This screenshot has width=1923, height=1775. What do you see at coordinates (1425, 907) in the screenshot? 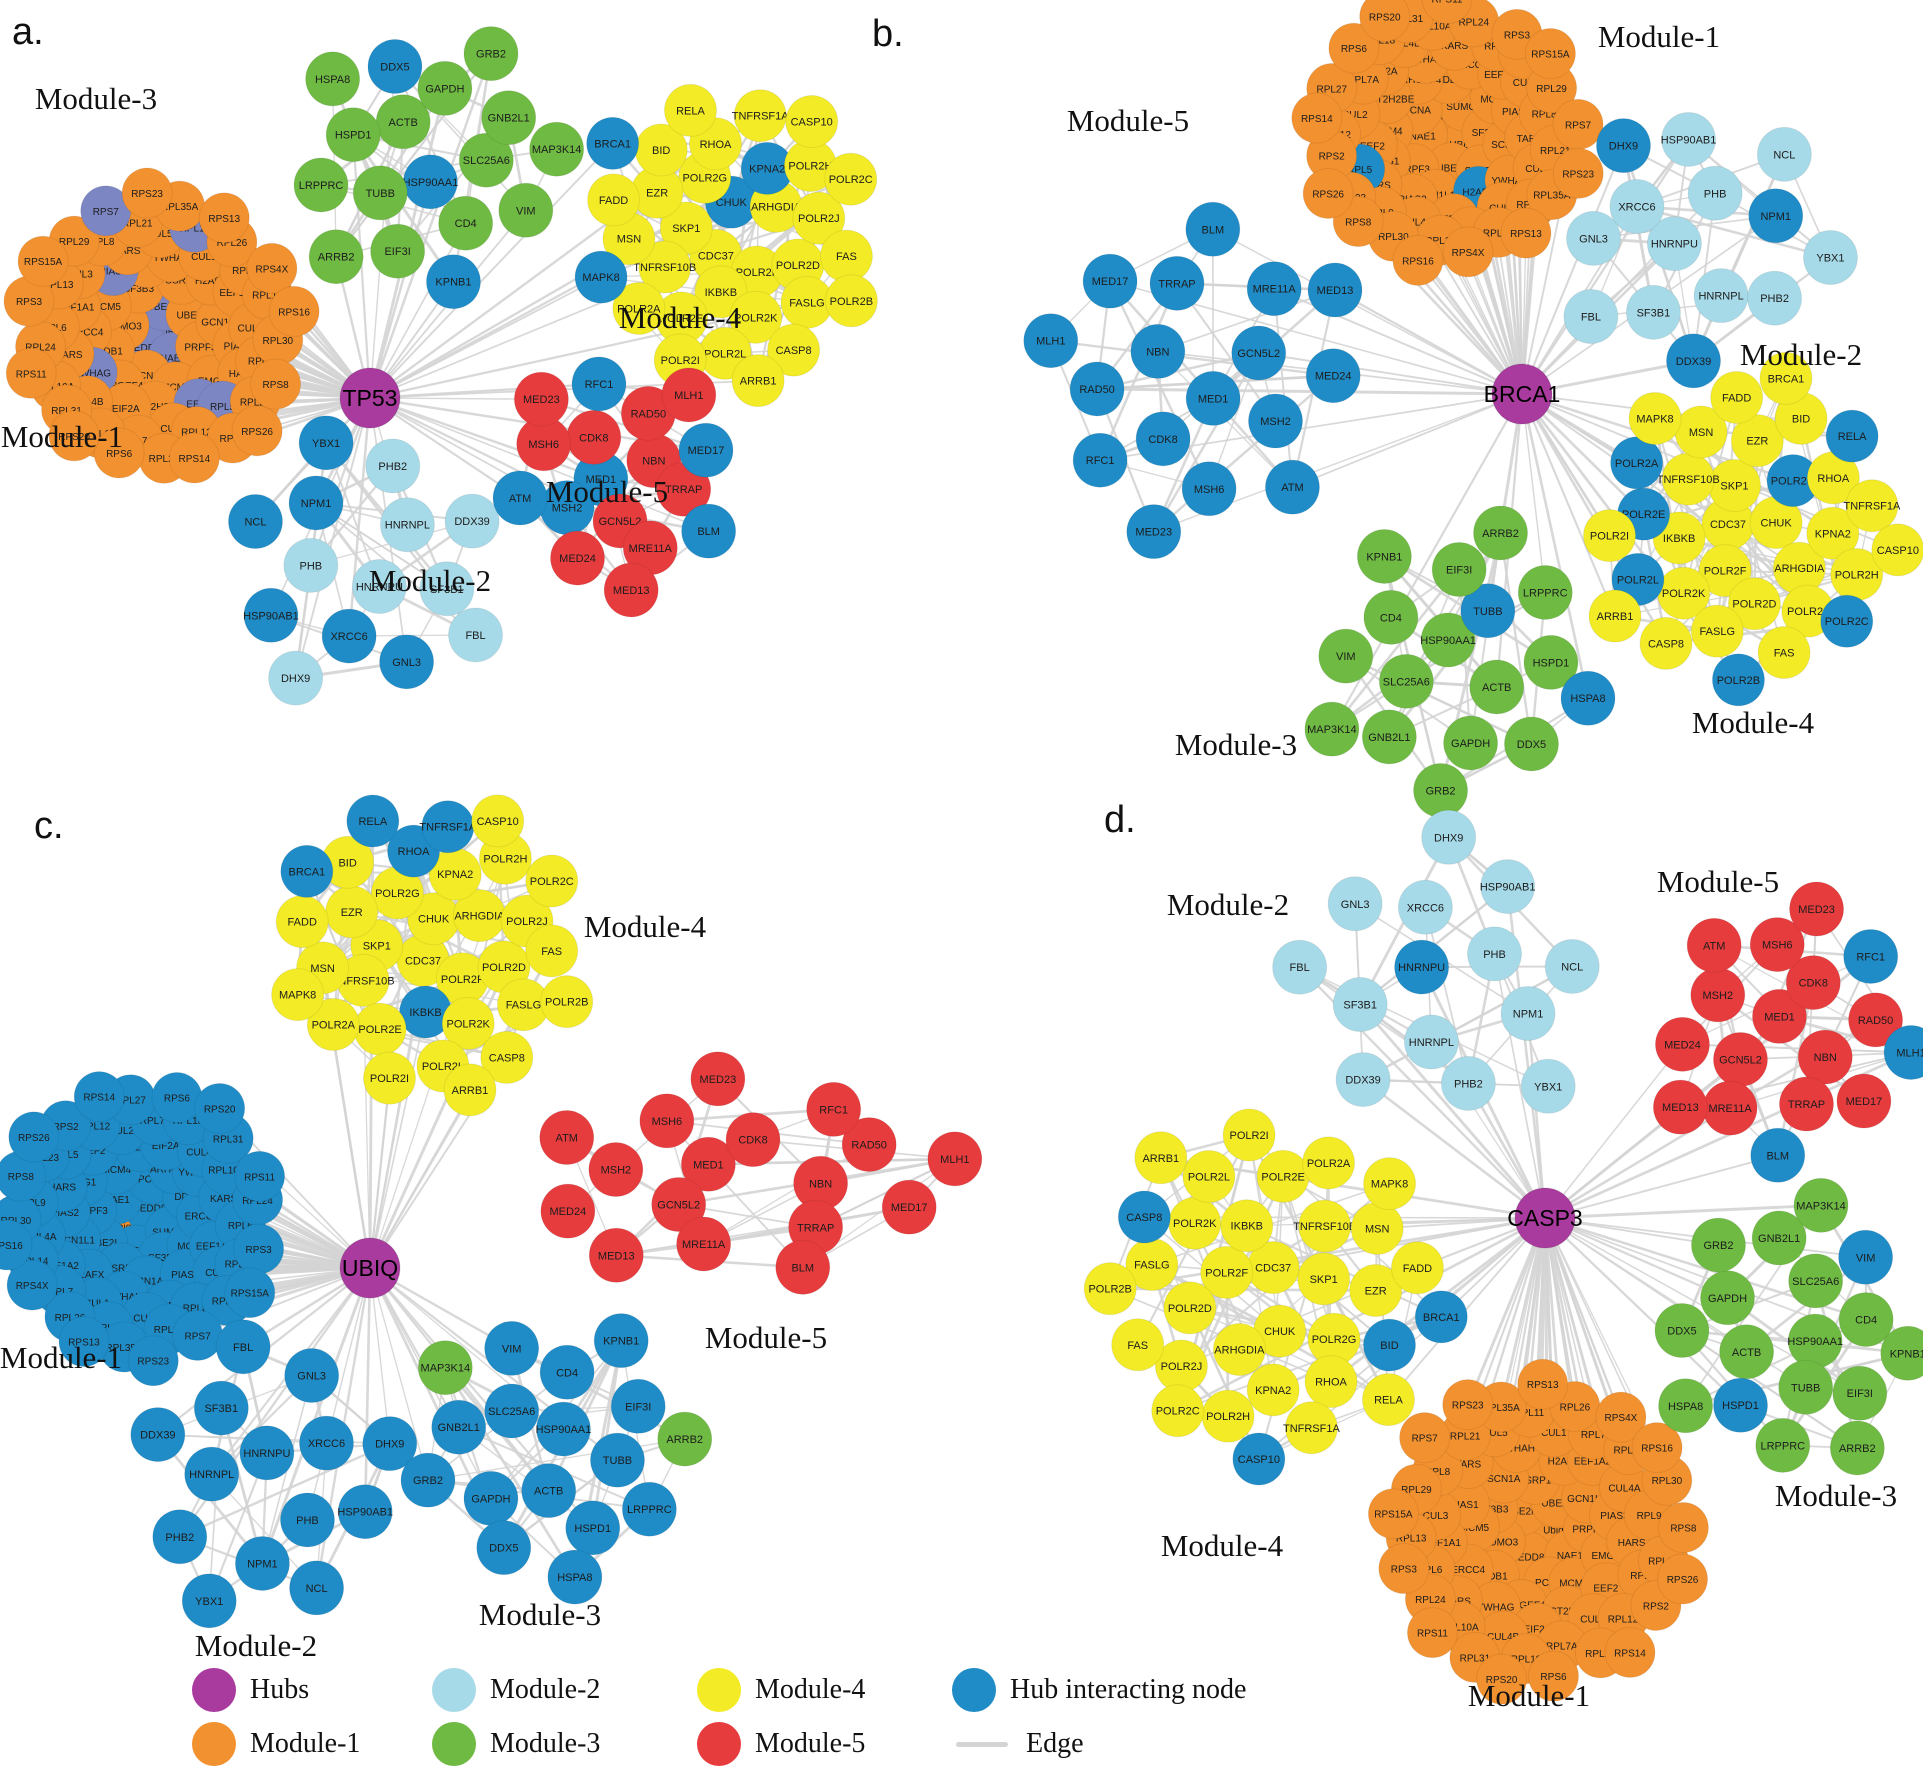
I see `node-XRCC6` at bounding box center [1425, 907].